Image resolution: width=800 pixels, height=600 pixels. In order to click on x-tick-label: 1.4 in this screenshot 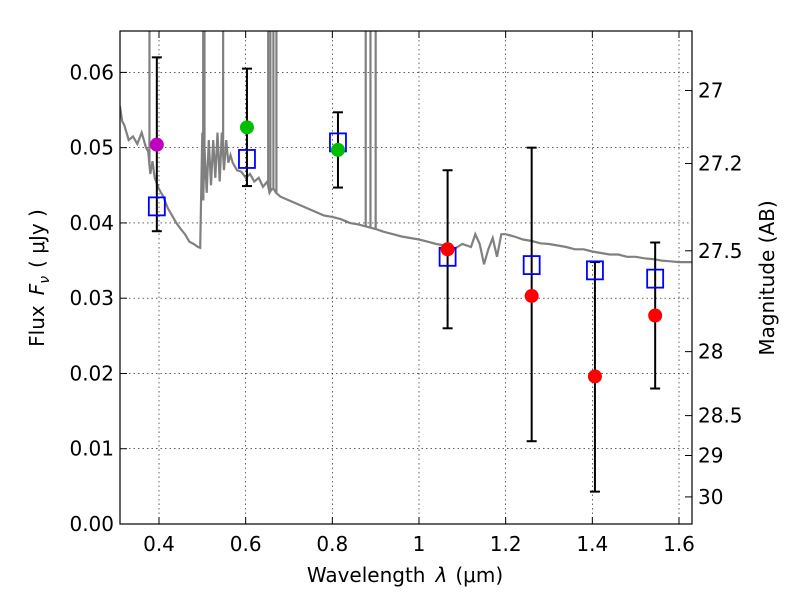, I will do `click(592, 544)`.